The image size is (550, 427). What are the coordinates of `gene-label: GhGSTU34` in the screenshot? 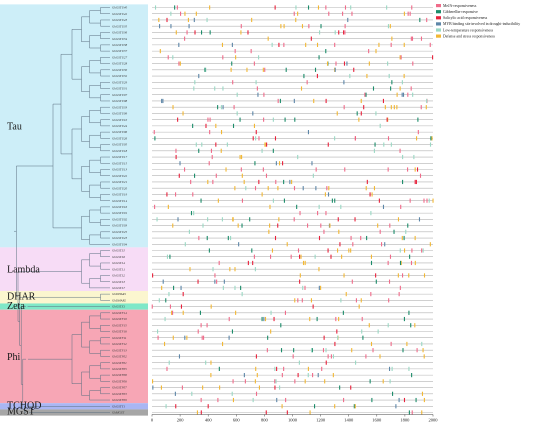 It's located at (119, 39).